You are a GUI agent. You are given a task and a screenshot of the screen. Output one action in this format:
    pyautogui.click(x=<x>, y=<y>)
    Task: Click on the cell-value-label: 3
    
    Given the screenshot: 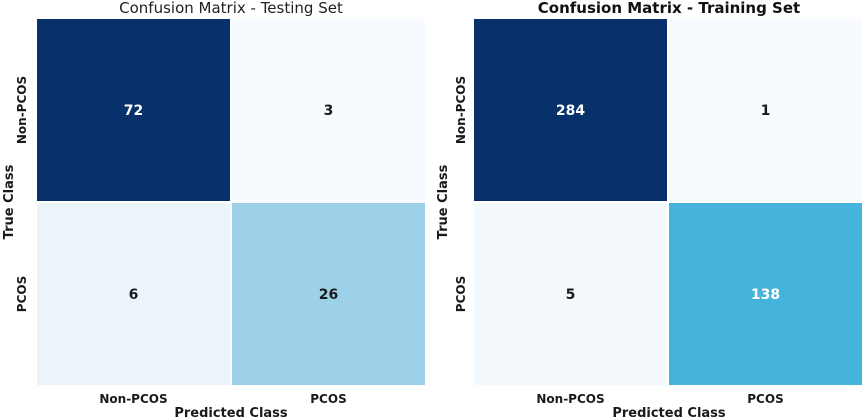 What is the action you would take?
    pyautogui.click(x=329, y=111)
    